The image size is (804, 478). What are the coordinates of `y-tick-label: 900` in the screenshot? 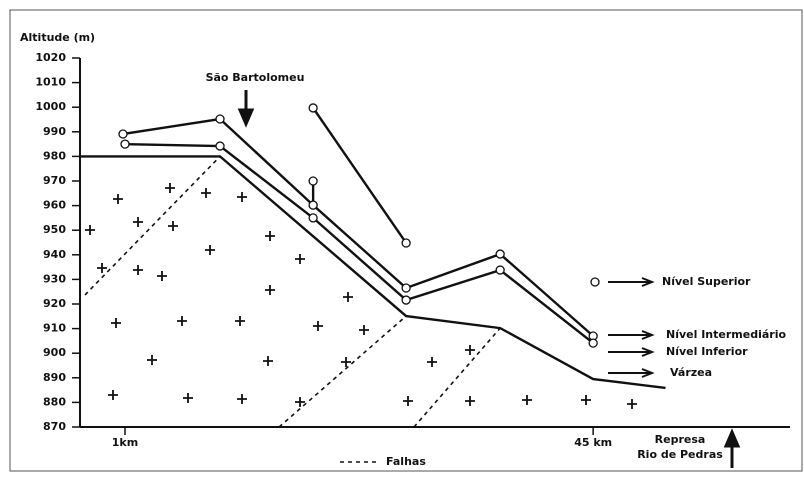 It's located at (54, 352).